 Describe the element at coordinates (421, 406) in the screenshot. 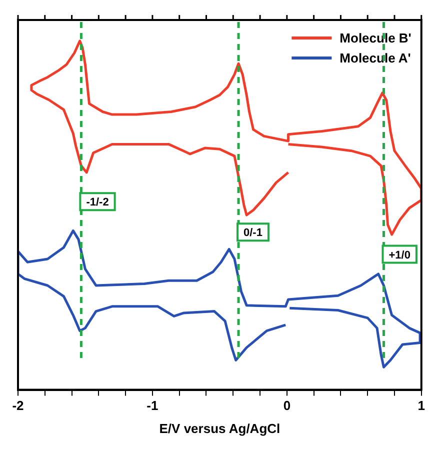

I see `x-tick-label: 1` at that location.